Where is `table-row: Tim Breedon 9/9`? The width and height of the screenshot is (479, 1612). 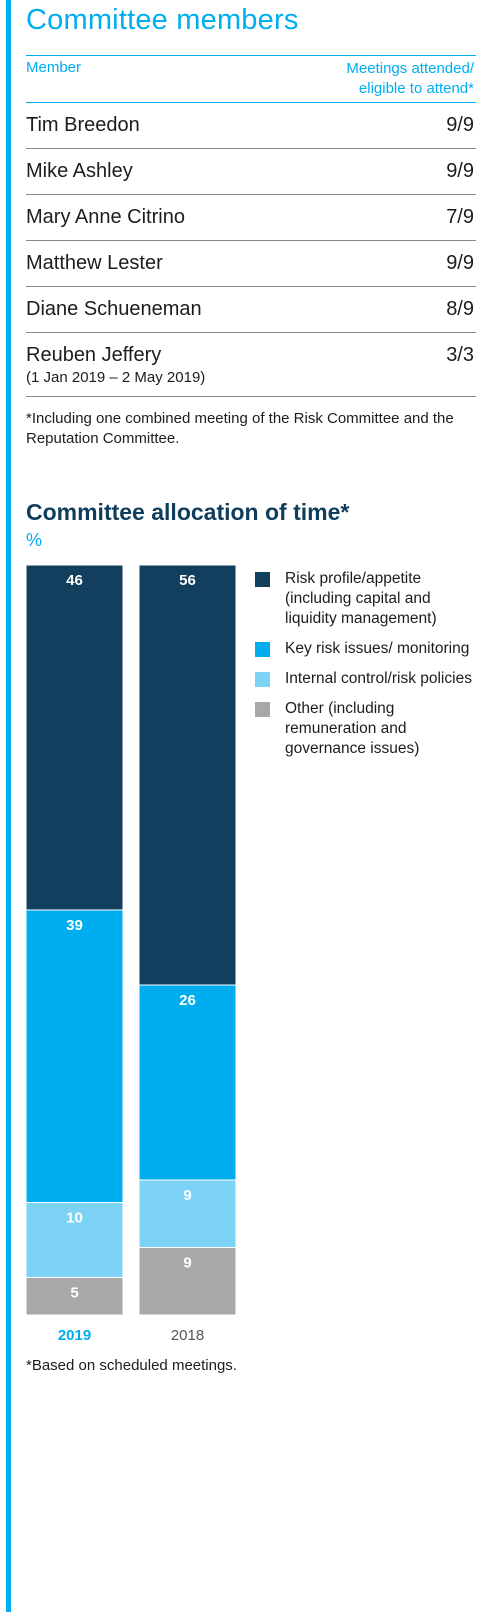
table-row: Tim Breedon 9/9 is located at coordinates (251, 126).